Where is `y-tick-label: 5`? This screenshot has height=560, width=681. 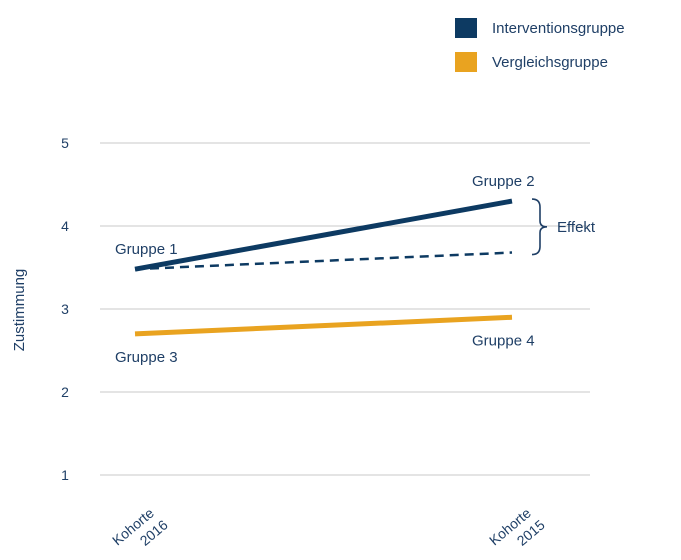 y-tick-label: 5 is located at coordinates (65, 143).